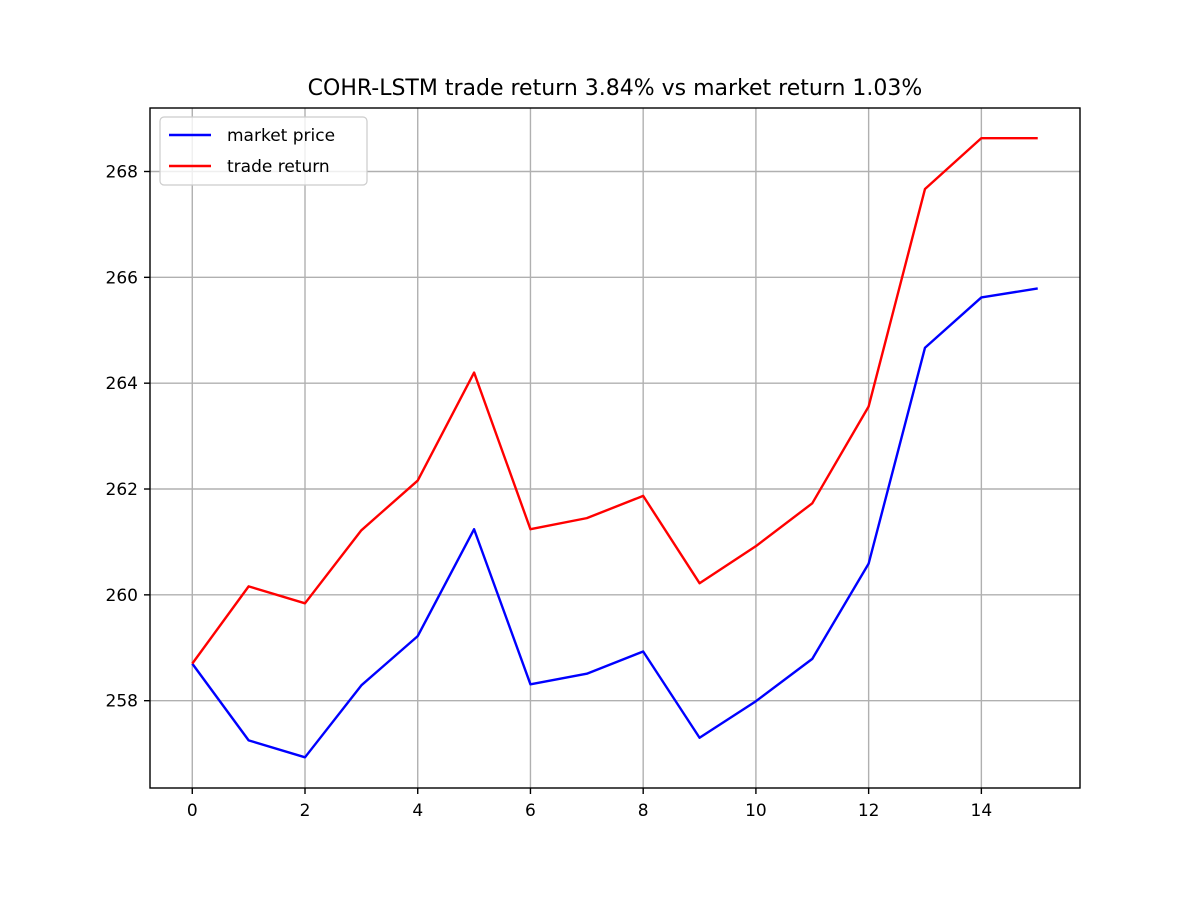 The width and height of the screenshot is (1200, 900). Describe the element at coordinates (530, 811) in the screenshot. I see `x-tick-label: 6` at that location.